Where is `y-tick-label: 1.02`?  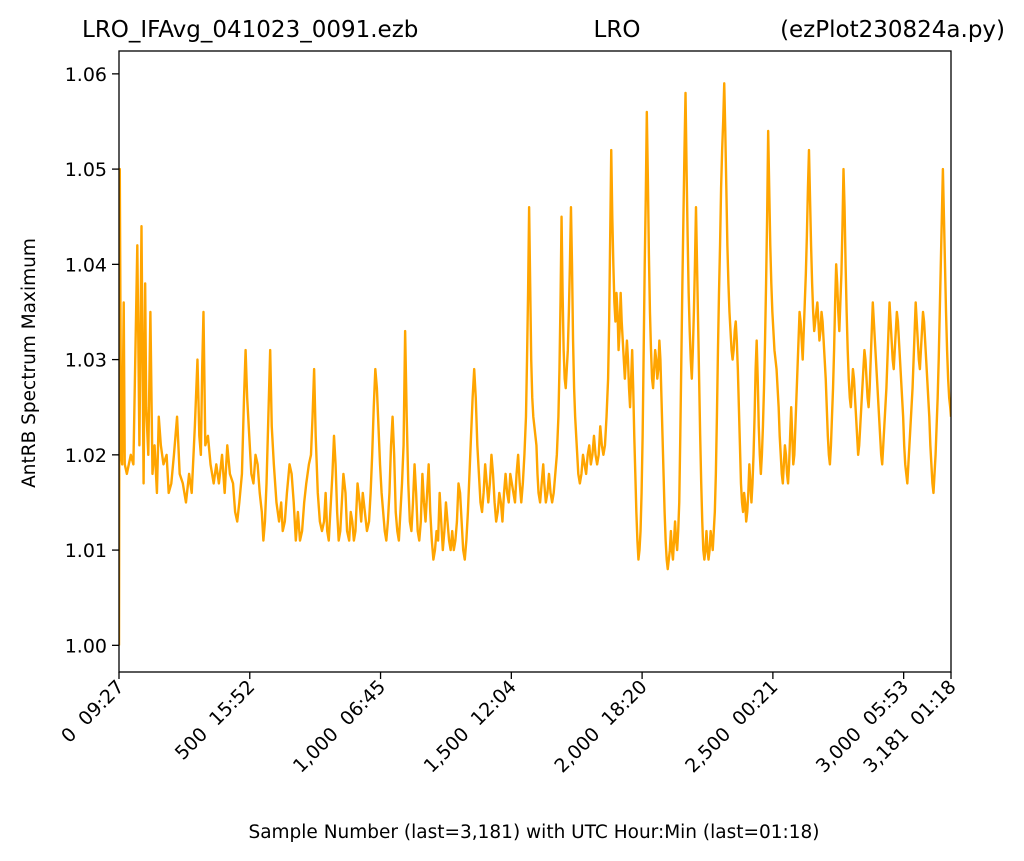
y-tick-label: 1.02 is located at coordinates (86, 456).